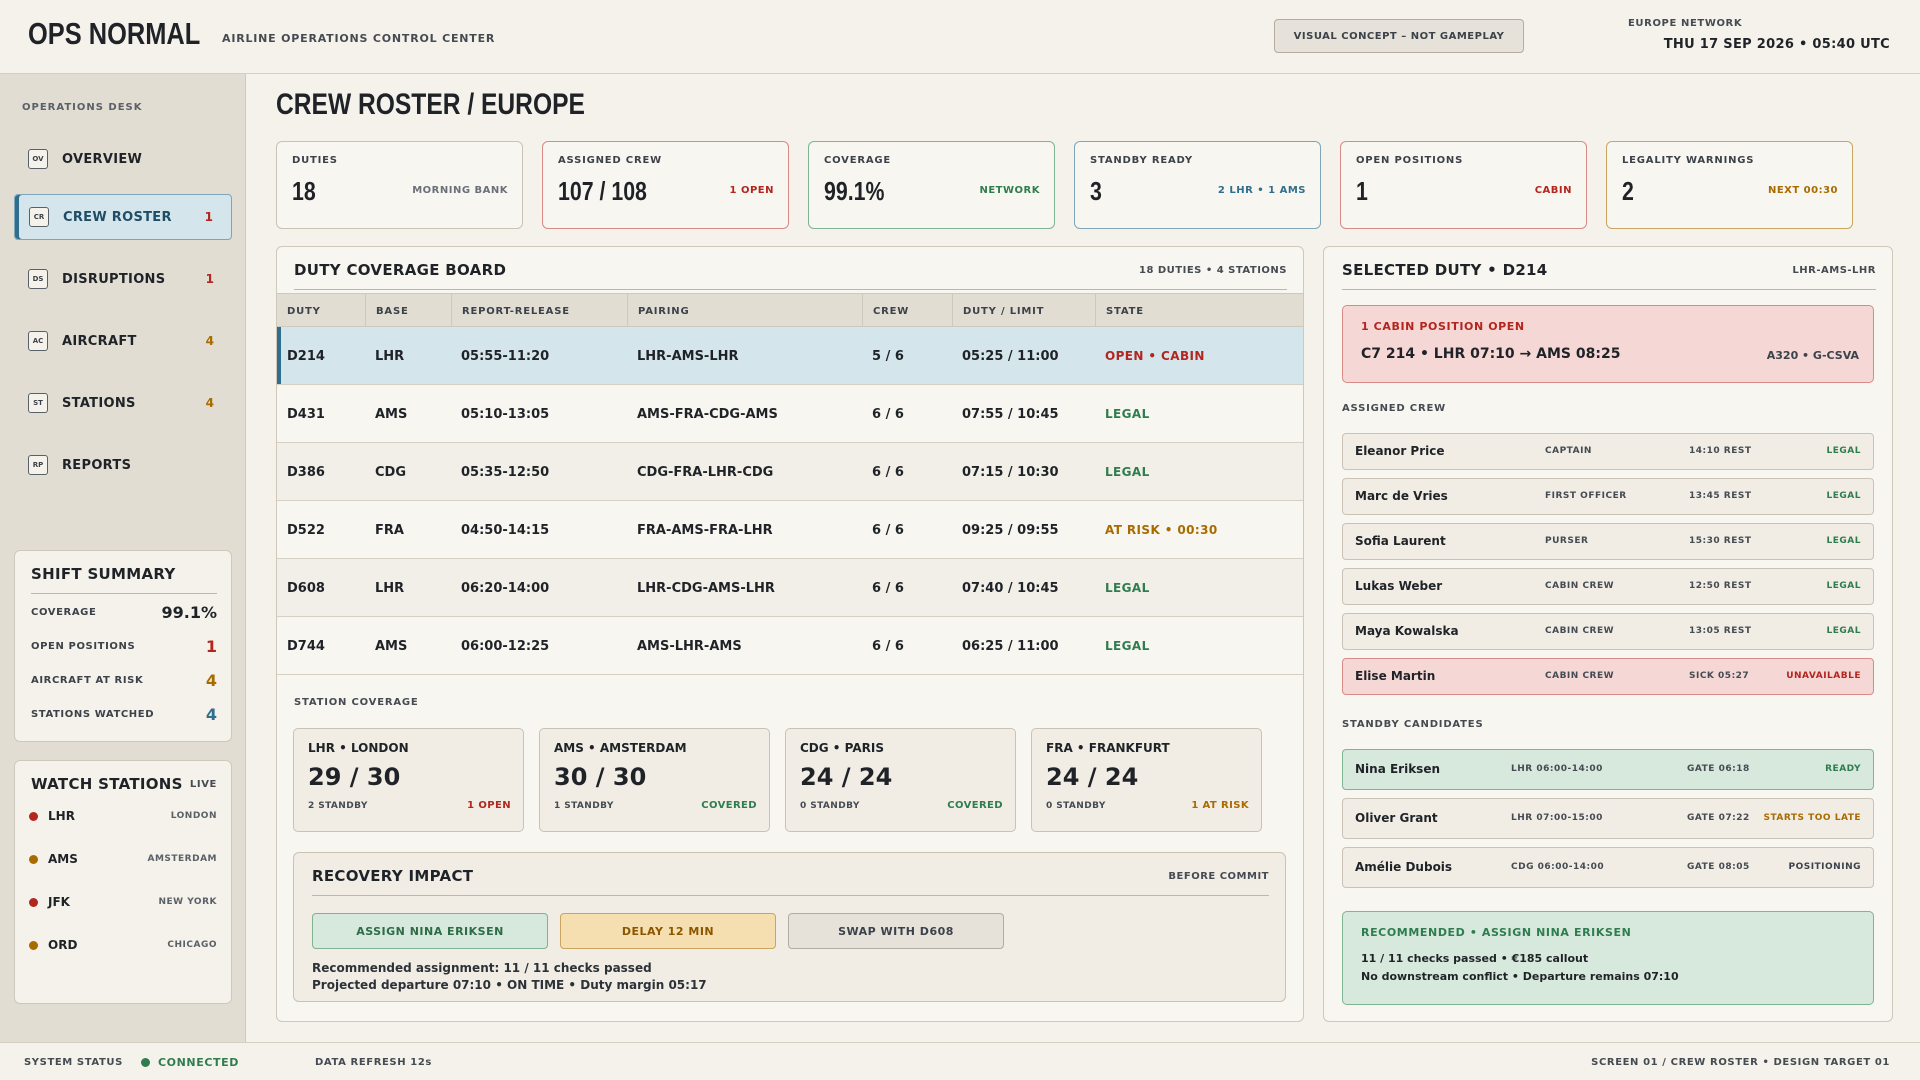 This screenshot has width=1920, height=1080. What do you see at coordinates (306, 472) in the screenshot?
I see `cell-duty: D386` at bounding box center [306, 472].